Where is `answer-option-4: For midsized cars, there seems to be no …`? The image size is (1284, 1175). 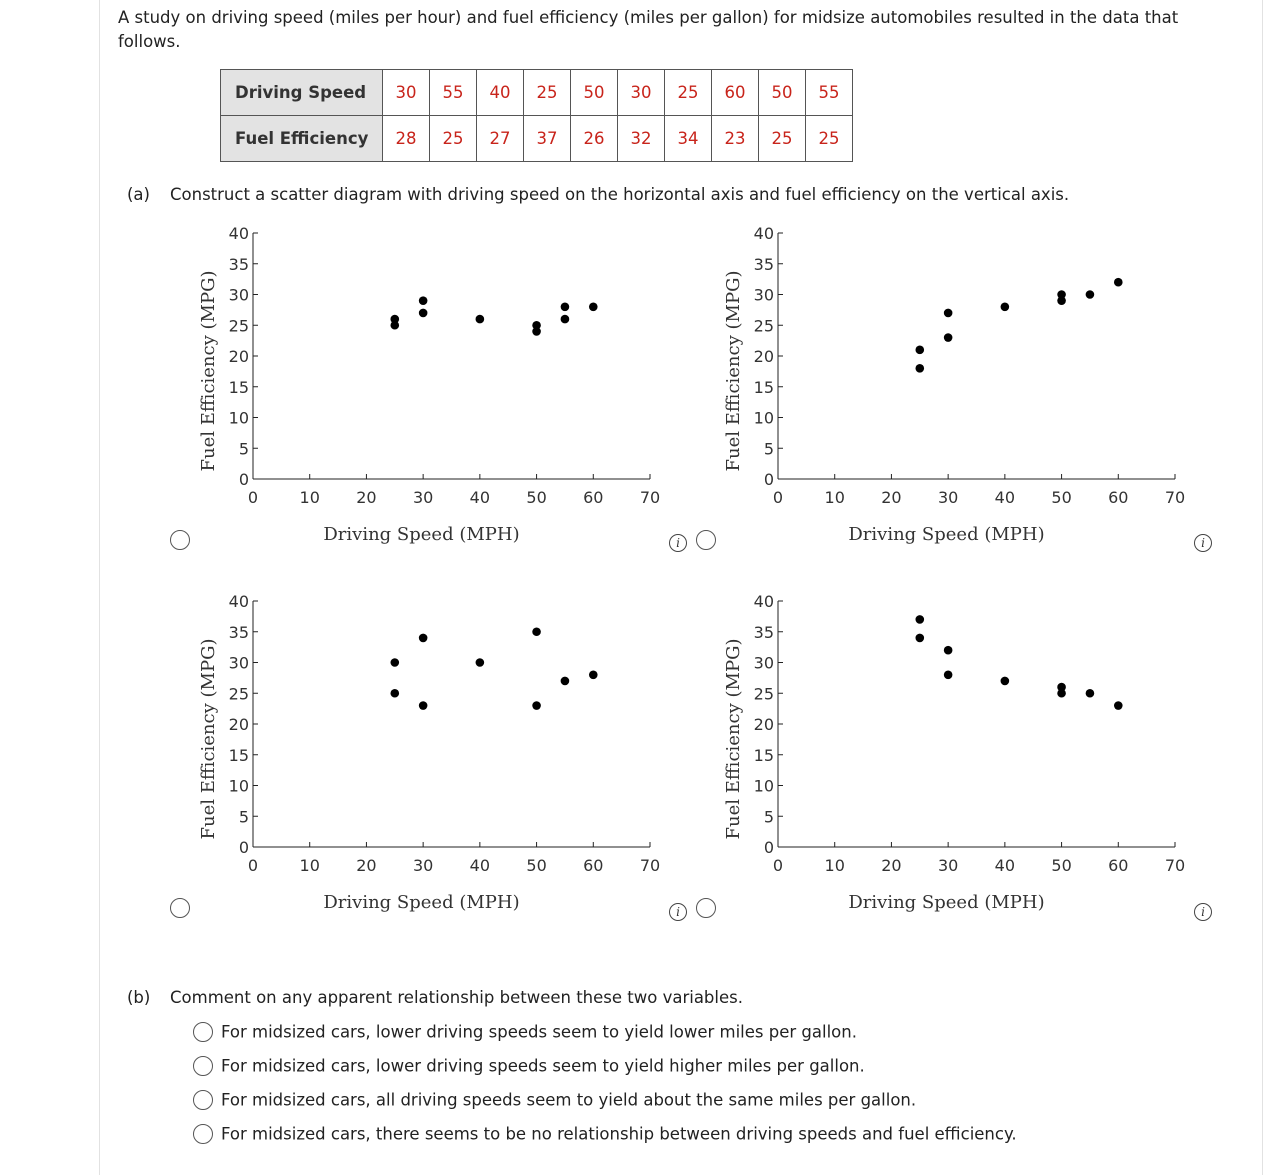 answer-option-4: For midsized cars, there seems to be no … is located at coordinates (605, 1134).